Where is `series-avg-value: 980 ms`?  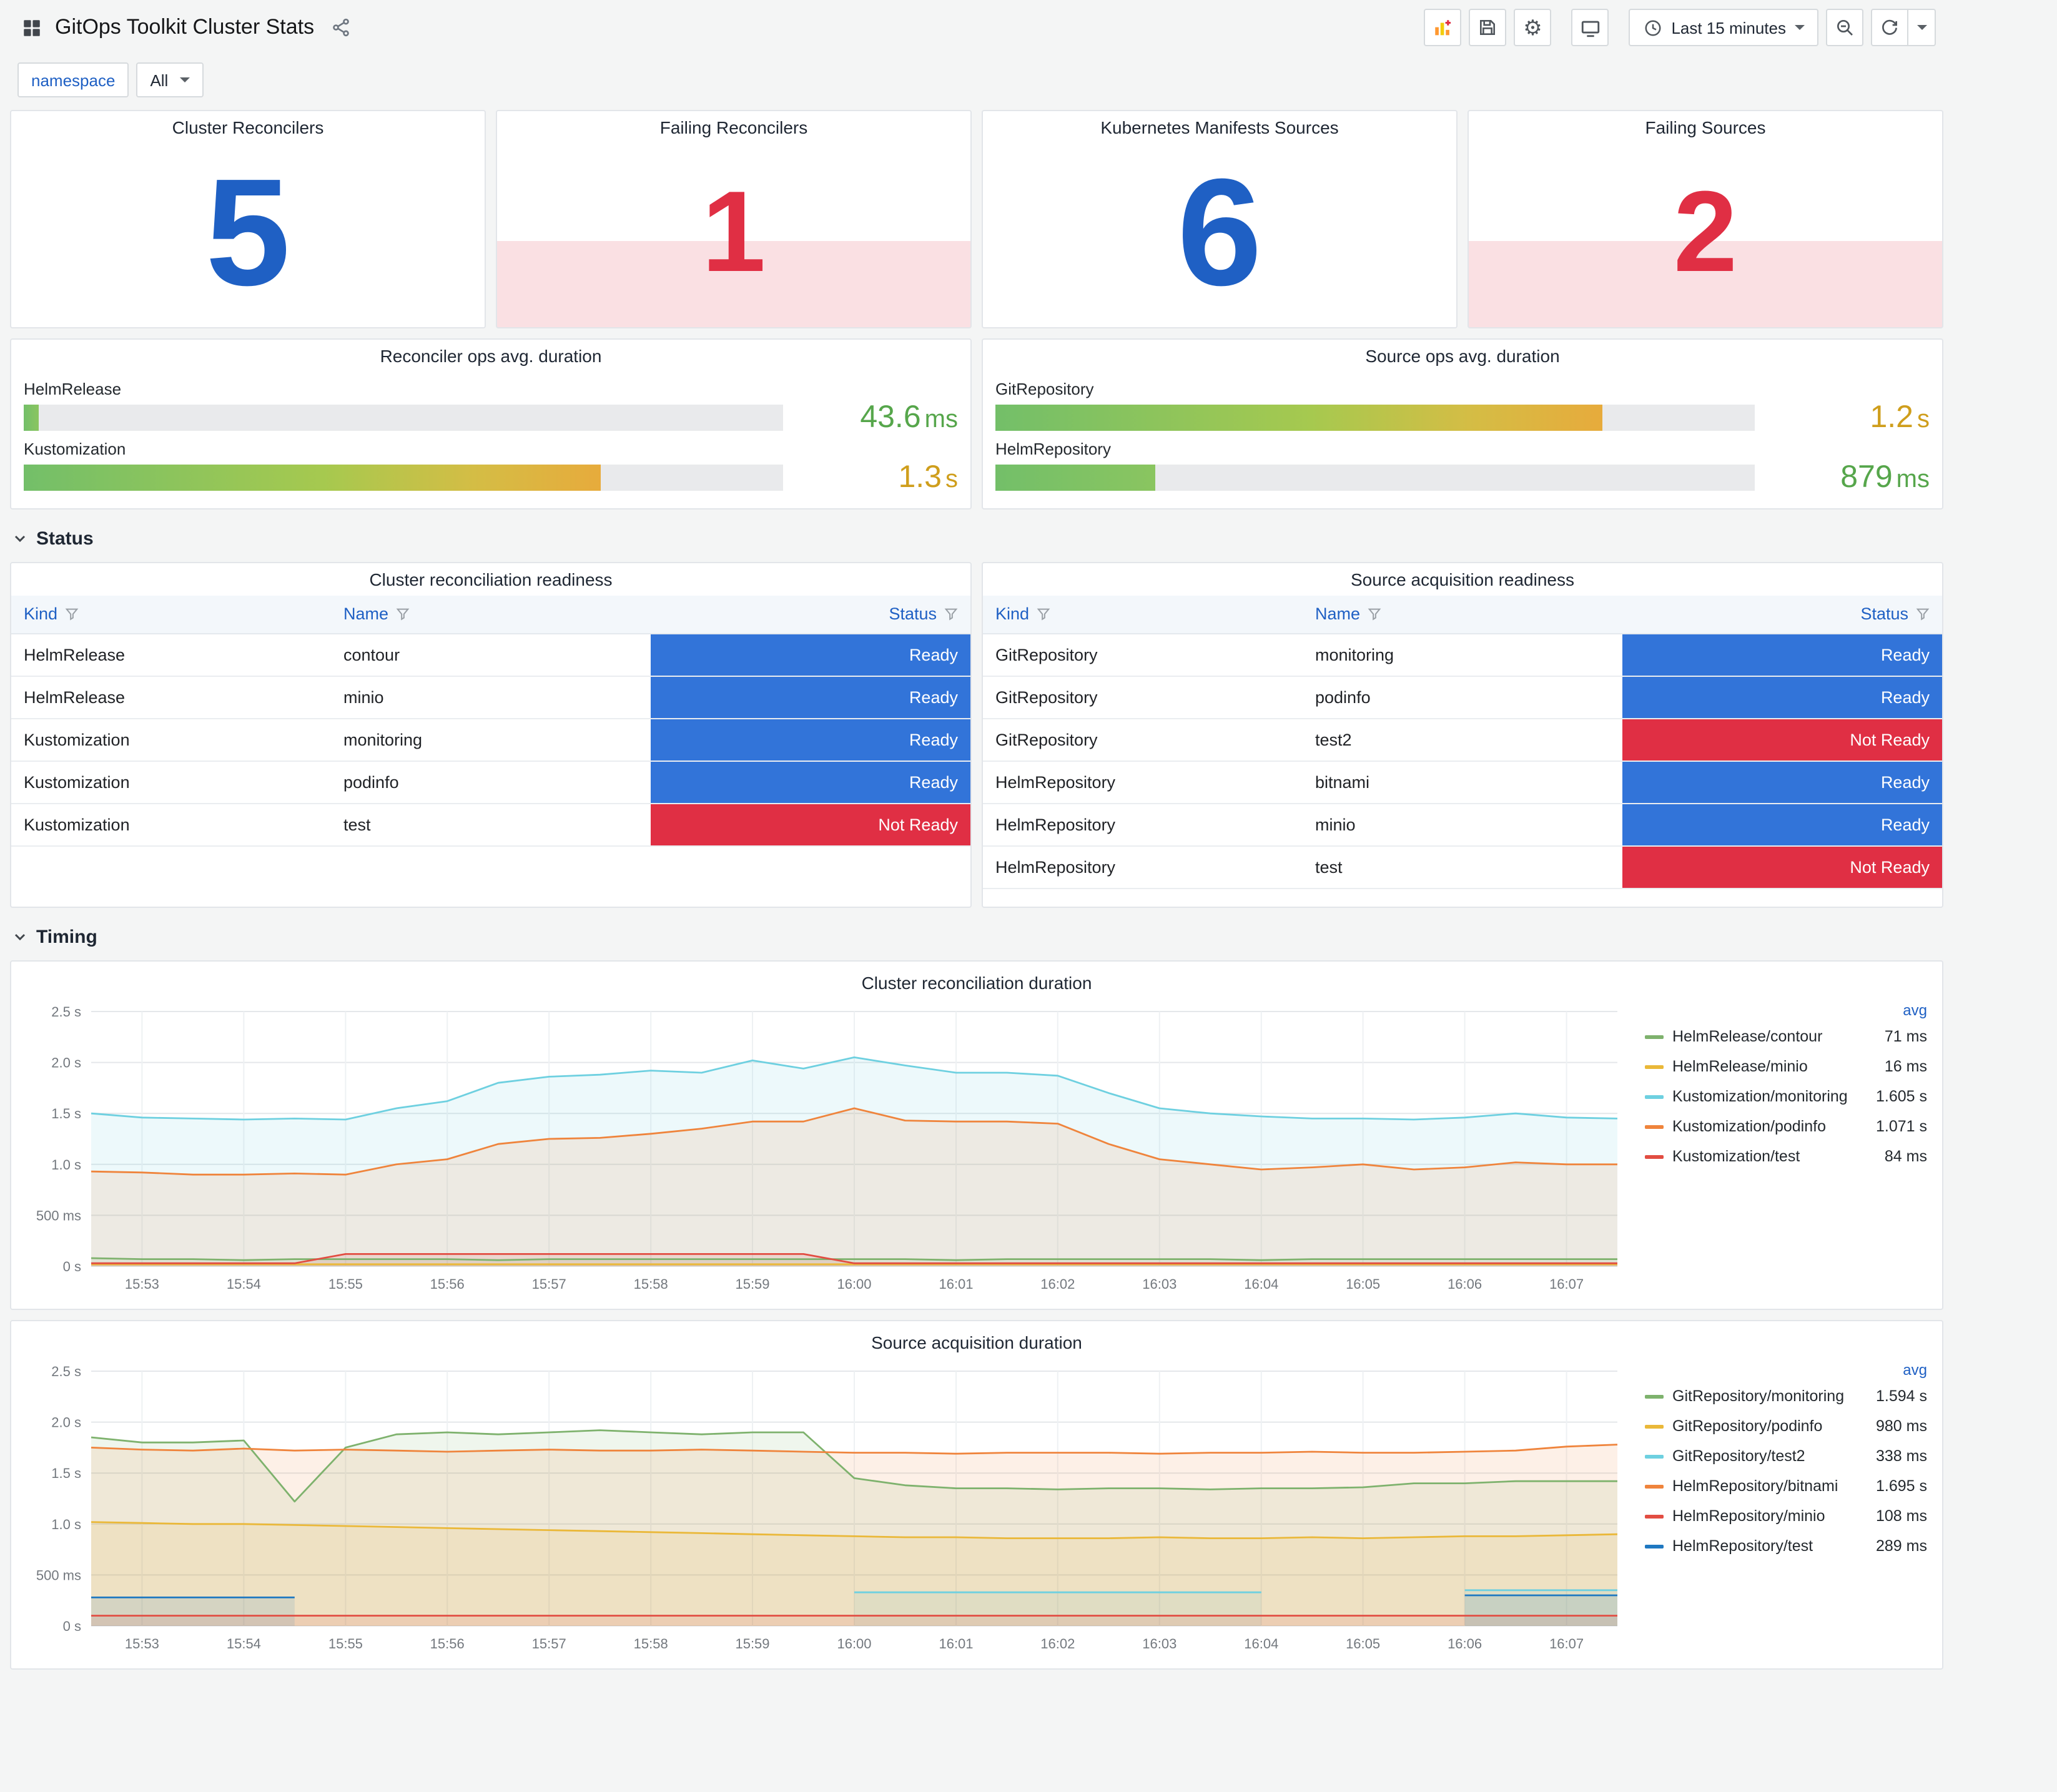
series-avg-value: 980 ms is located at coordinates (1902, 1426).